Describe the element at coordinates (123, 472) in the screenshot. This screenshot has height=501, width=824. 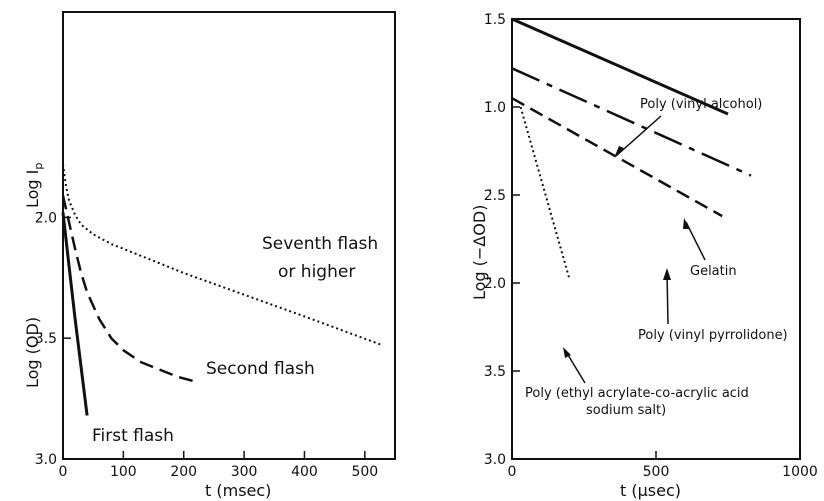
I see `left-x-tick-label: 100` at that location.